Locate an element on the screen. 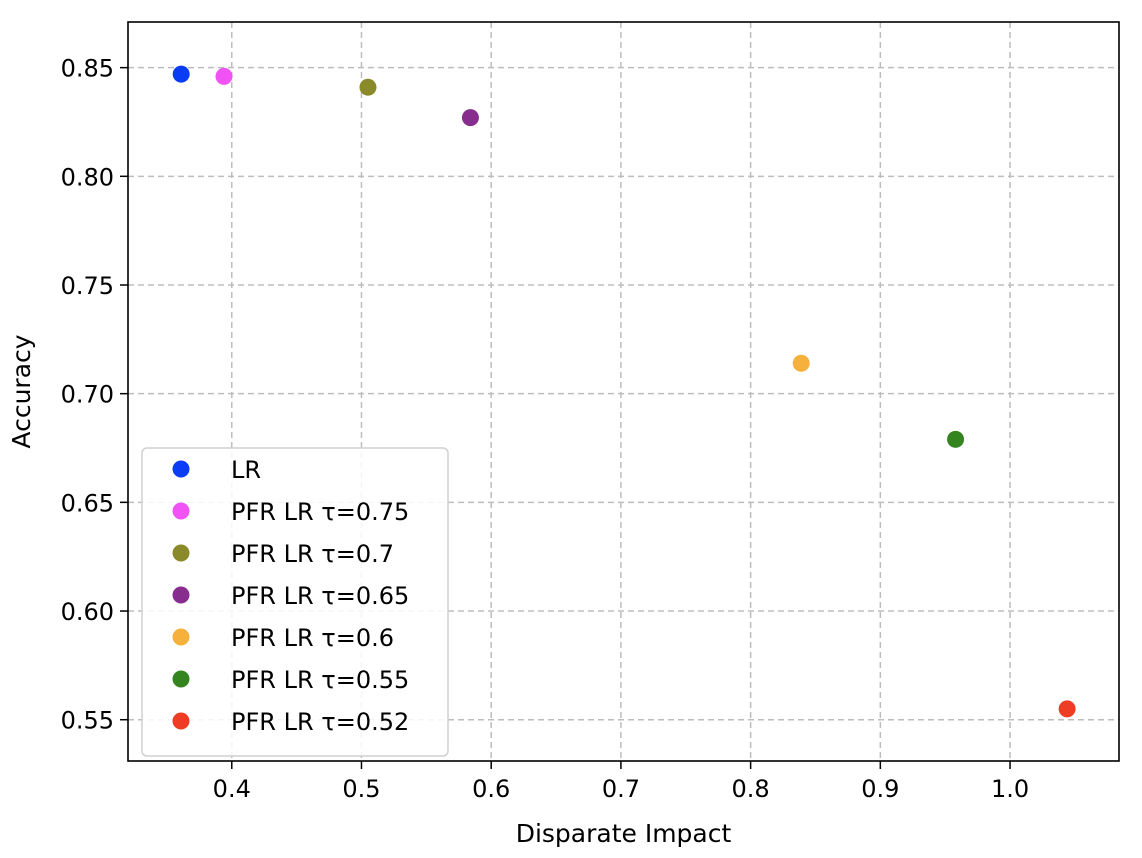 The image size is (1142, 858). legend-label: PFR LR τ=0.65 is located at coordinates (320, 596).